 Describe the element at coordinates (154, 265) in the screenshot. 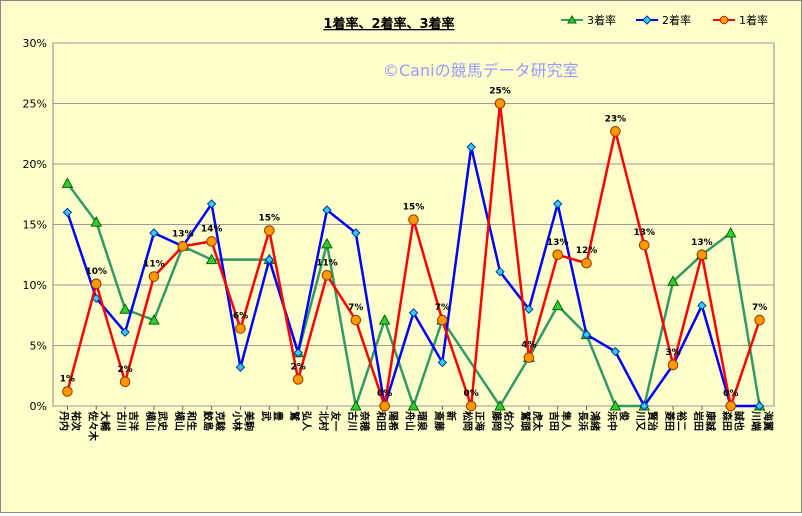

I see `data-label: 11%` at that location.